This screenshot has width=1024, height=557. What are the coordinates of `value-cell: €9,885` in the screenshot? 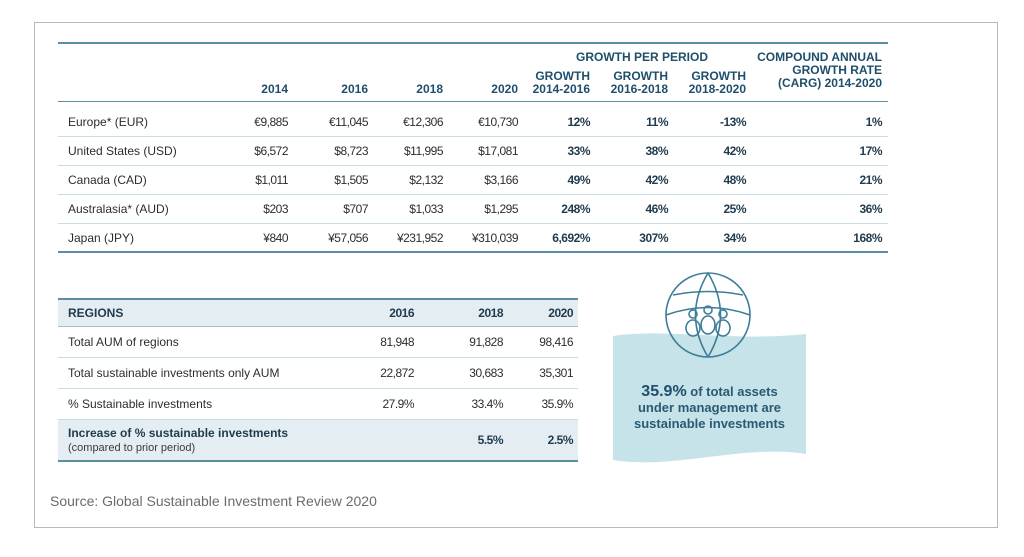 It's located at (271, 122).